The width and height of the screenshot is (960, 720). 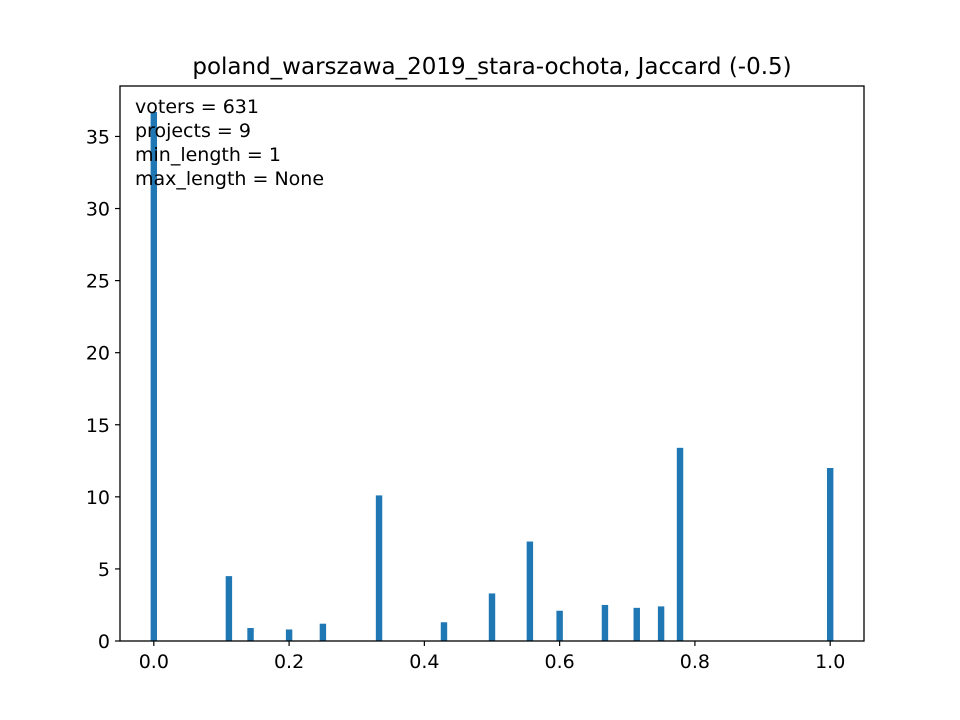 I want to click on x-axis: 0.0 0.2 0.4 0.6 0.8 1.0, so click(x=492, y=657).